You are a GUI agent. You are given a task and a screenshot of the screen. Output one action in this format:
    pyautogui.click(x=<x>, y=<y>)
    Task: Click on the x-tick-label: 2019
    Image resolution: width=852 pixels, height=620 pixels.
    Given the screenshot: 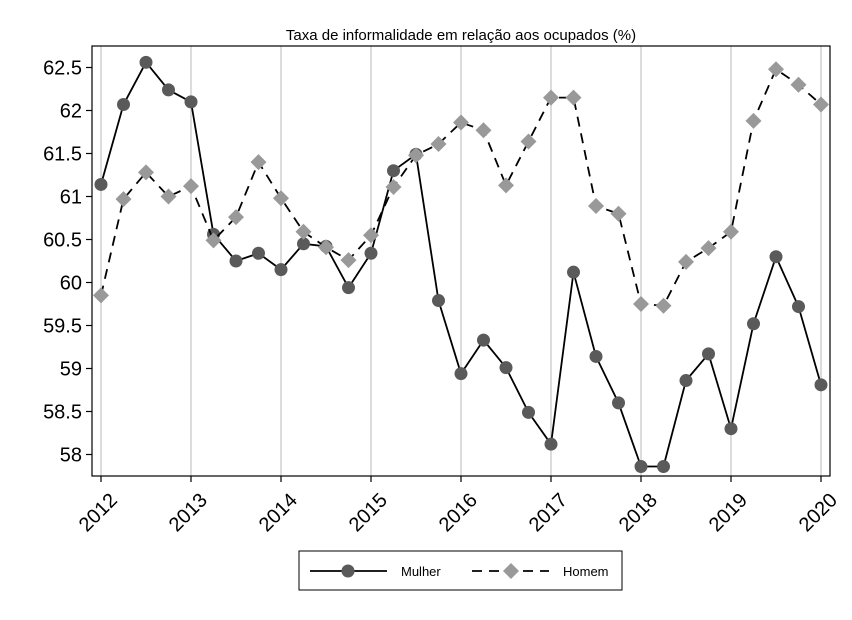 What is the action you would take?
    pyautogui.click(x=728, y=512)
    